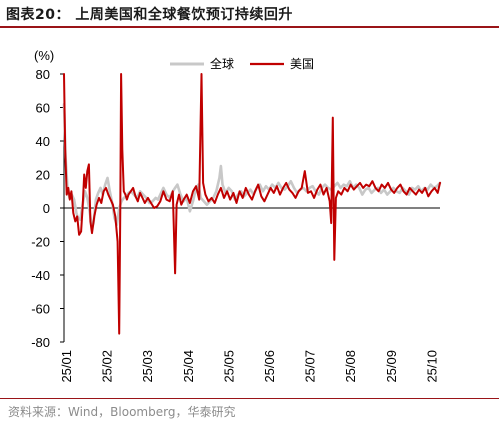 This screenshot has height=424, width=499. Describe the element at coordinates (66, 366) in the screenshot. I see `x-tick-label: 25/01` at that location.